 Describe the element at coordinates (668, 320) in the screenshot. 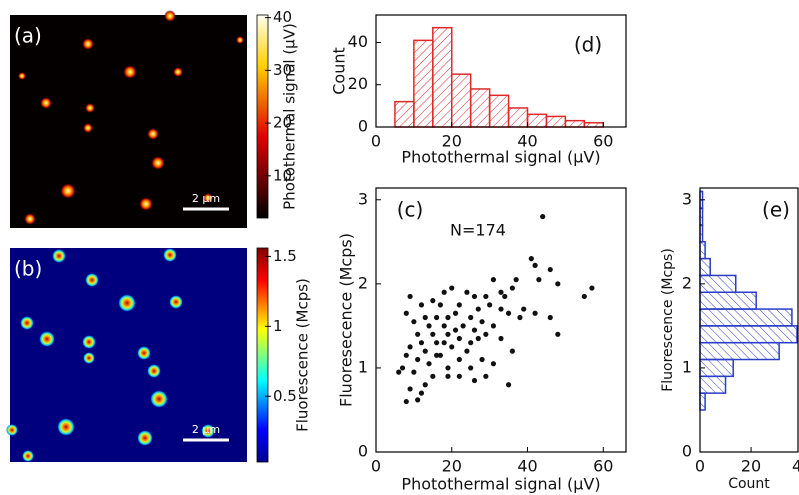

I see `y-axis-label: Fluorescence (Mcps)` at that location.